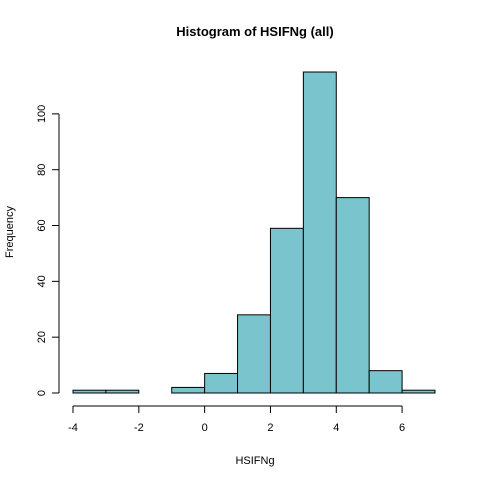 The height and width of the screenshot is (480, 480). What do you see at coordinates (42, 170) in the screenshot?
I see `y-tick-label: 80` at bounding box center [42, 170].